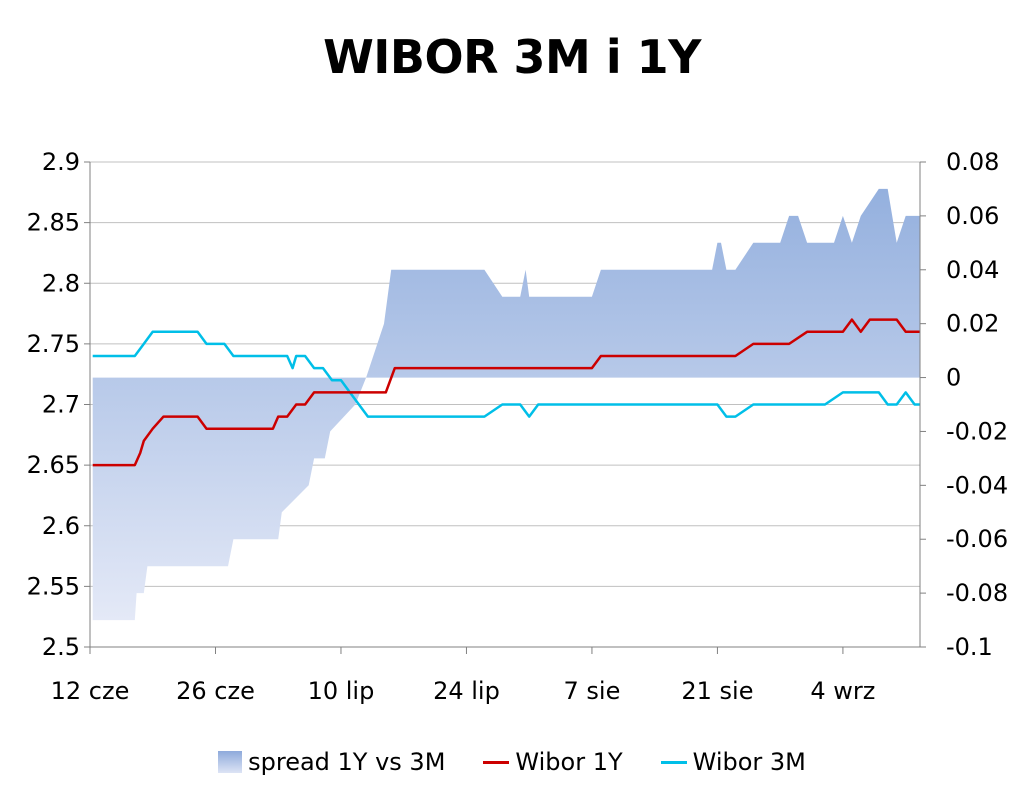 Image resolution: width=1024 pixels, height=791 pixels. I want to click on x-tick-label: 4 wrz, so click(842, 691).